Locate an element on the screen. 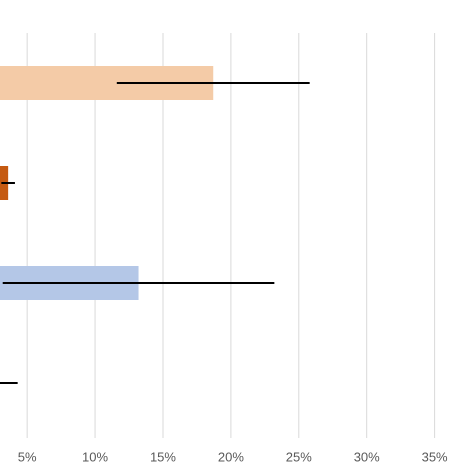 The width and height of the screenshot is (474, 474). x-tick-label: 30% is located at coordinates (367, 456).